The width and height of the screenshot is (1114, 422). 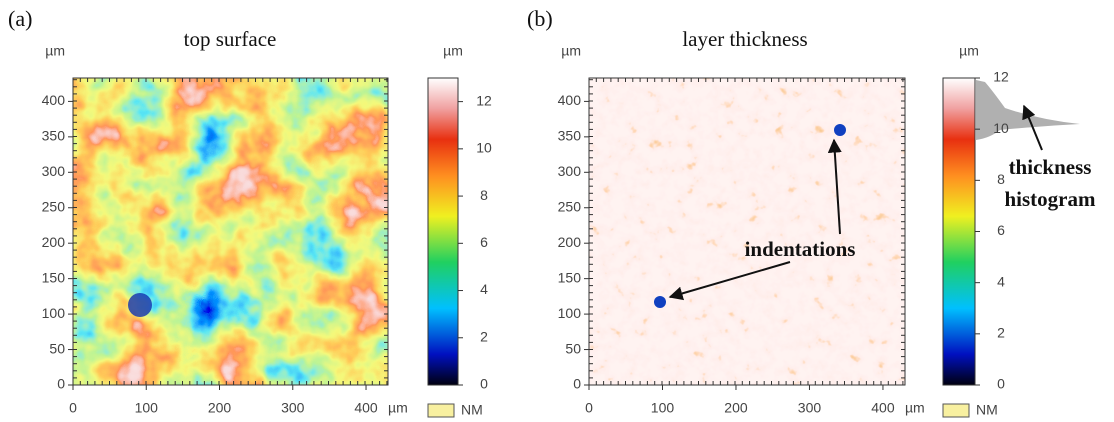 What do you see at coordinates (230, 39) in the screenshot?
I see `chart-title: top surface` at bounding box center [230, 39].